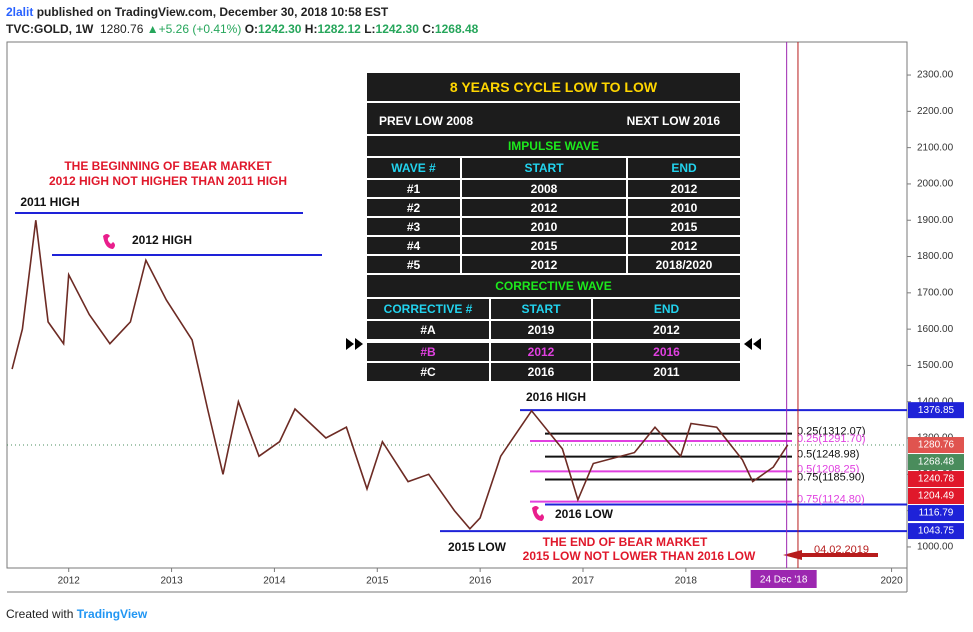 The width and height of the screenshot is (973, 632). I want to click on price-tag-label: 1043.75, so click(936, 531).